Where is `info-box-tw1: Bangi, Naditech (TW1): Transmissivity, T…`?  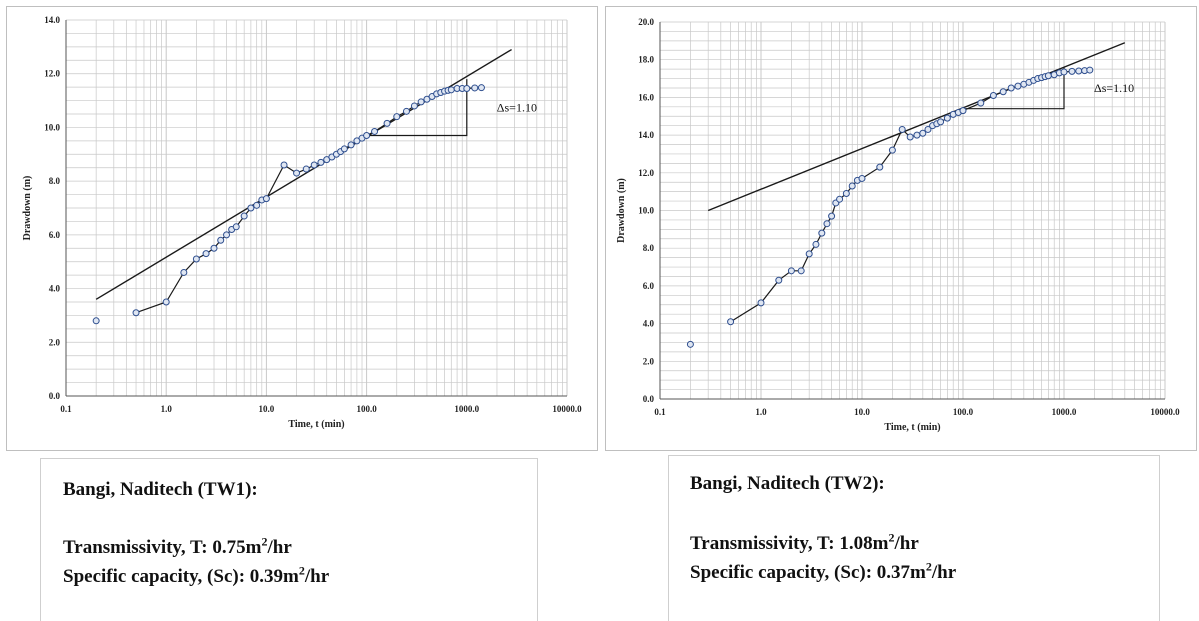 info-box-tw1: Bangi, Naditech (TW1): Transmissivity, T… is located at coordinates (289, 539).